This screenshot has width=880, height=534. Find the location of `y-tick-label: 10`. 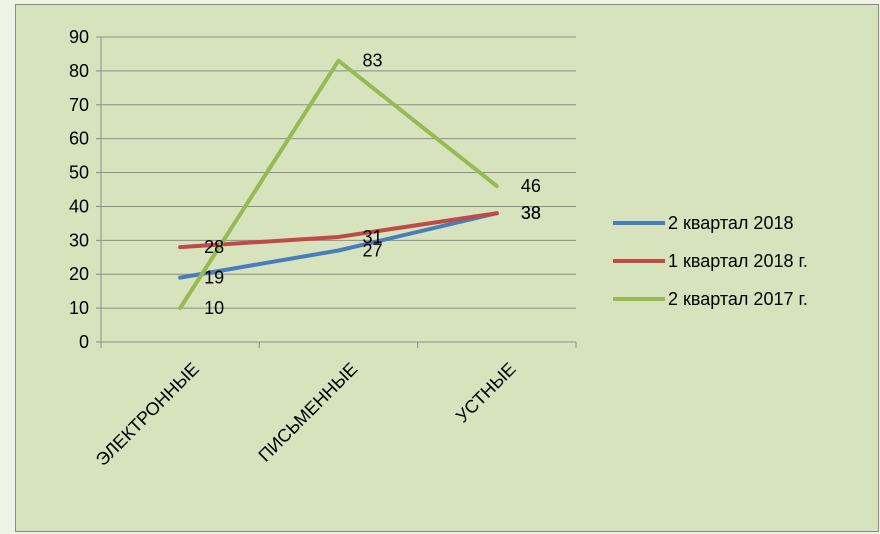

y-tick-label: 10 is located at coordinates (79, 308).